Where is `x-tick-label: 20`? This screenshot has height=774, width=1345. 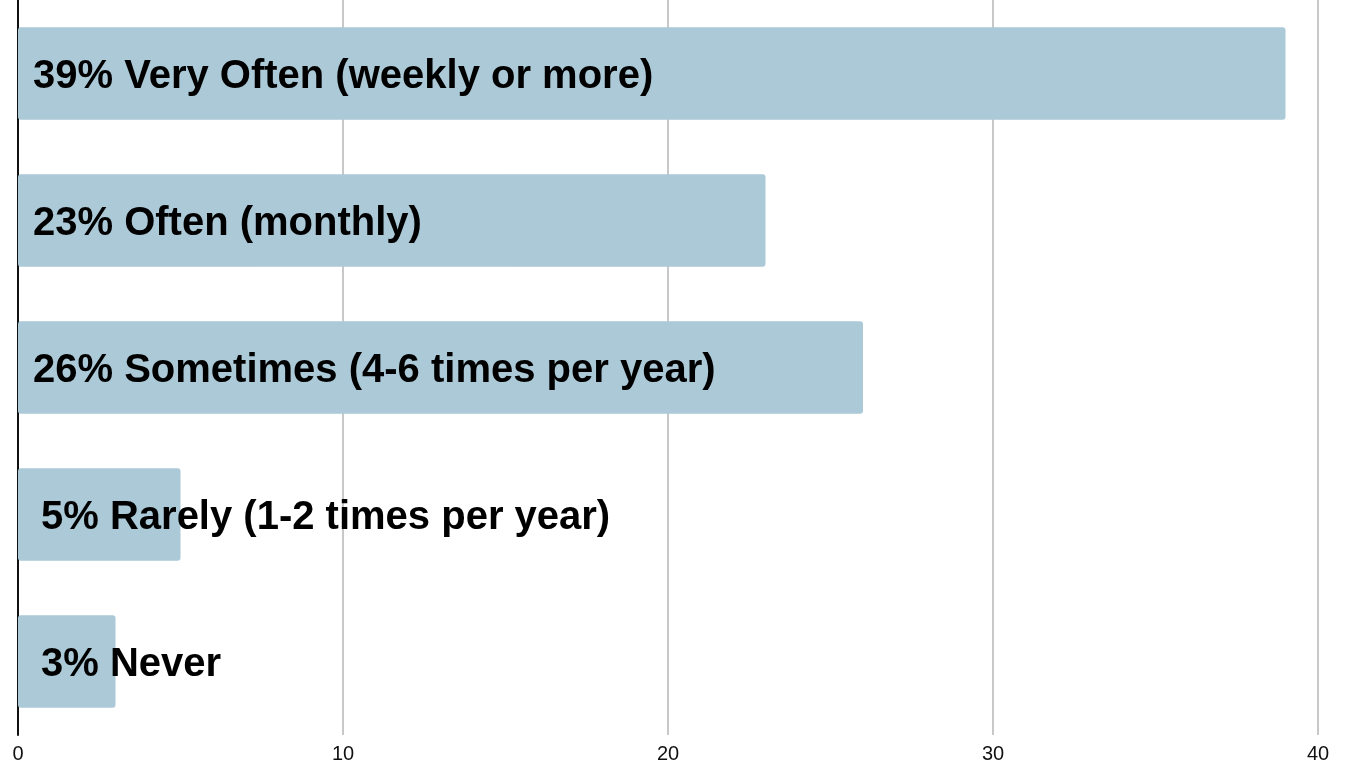 x-tick-label: 20 is located at coordinates (668, 753).